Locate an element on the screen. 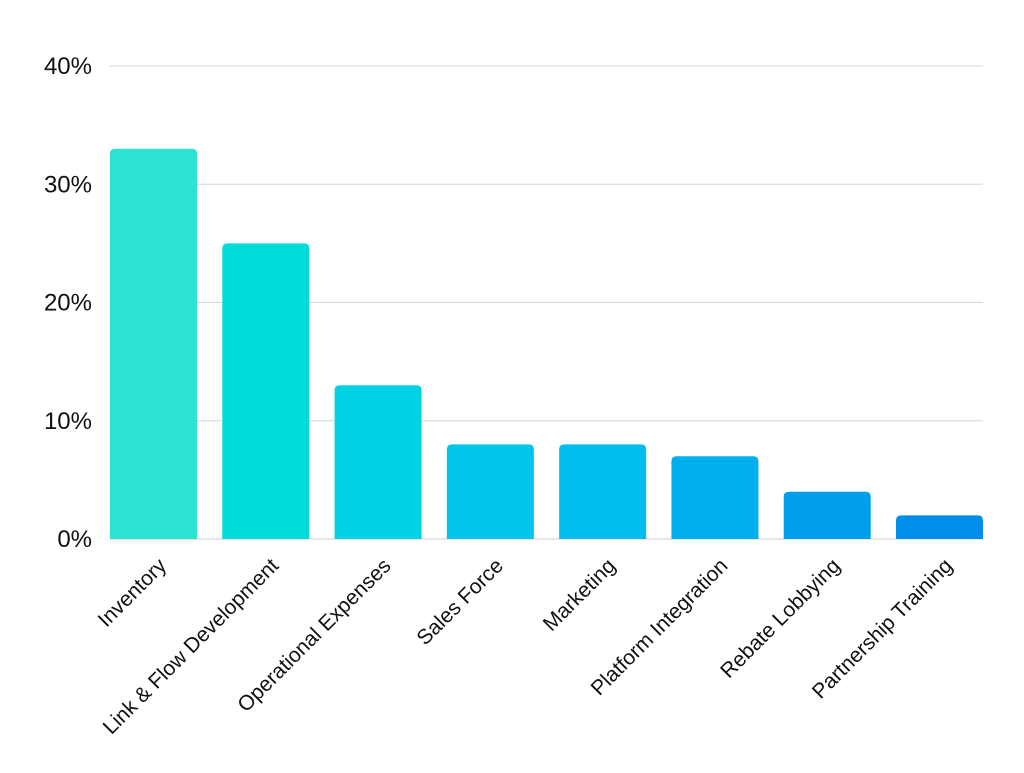 Image resolution: width=1024 pixels, height=773 pixels. x-tick-label: Inventory is located at coordinates (133, 593).